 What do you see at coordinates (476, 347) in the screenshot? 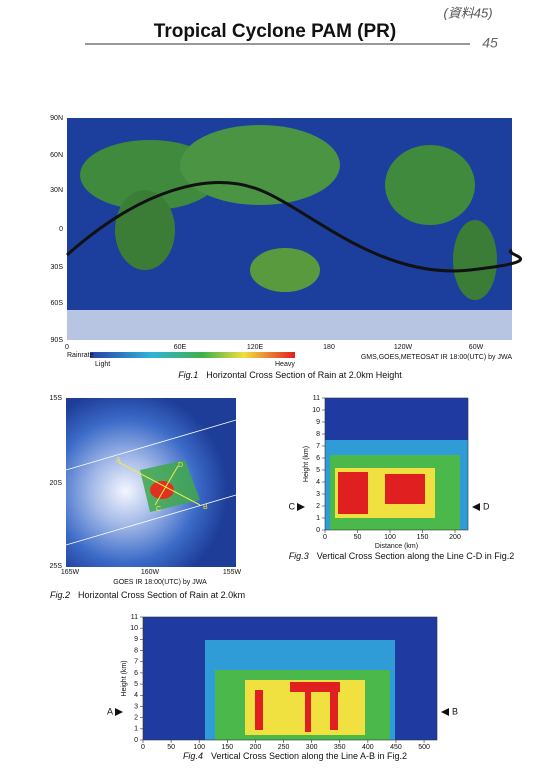
I see `lon-label: 60W` at bounding box center [476, 347].